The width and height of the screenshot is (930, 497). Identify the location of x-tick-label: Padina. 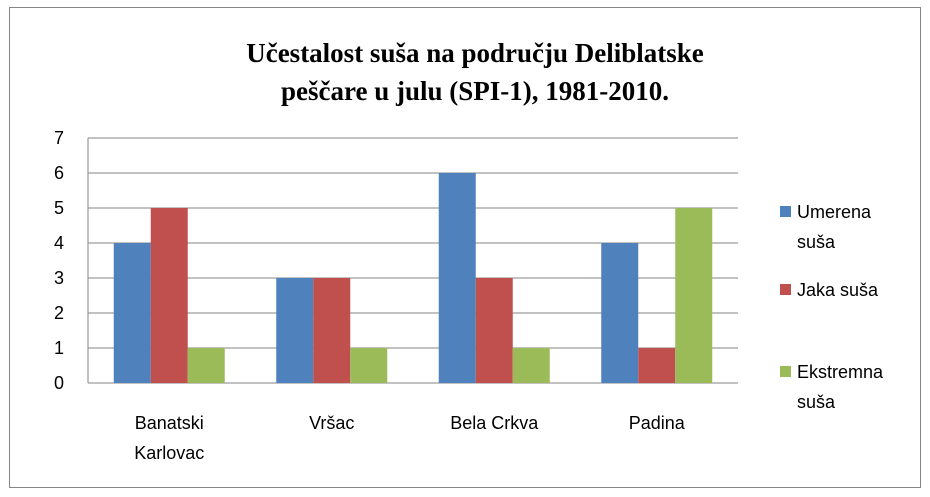
(656, 423).